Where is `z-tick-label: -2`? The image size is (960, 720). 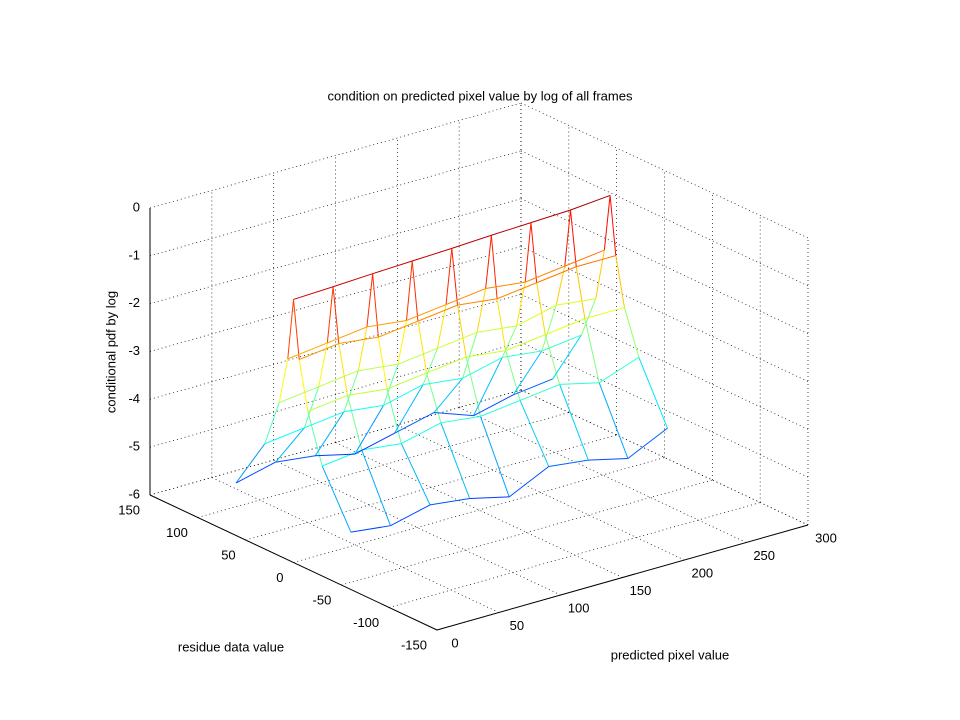 z-tick-label: -2 is located at coordinates (134, 302).